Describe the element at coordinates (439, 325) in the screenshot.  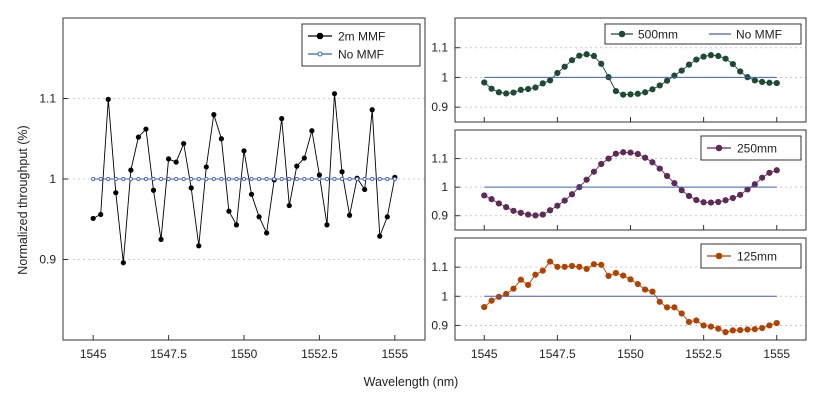
I see `y-tick-label: 0.9` at that location.